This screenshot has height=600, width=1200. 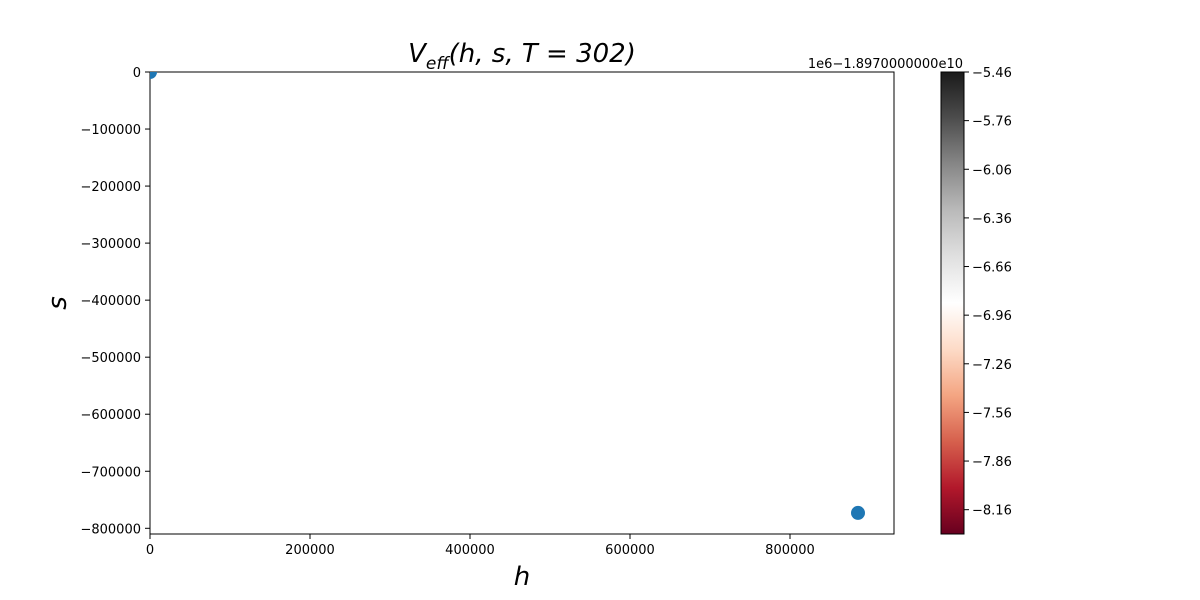 What do you see at coordinates (630, 550) in the screenshot?
I see `x-tick-label: 600000` at bounding box center [630, 550].